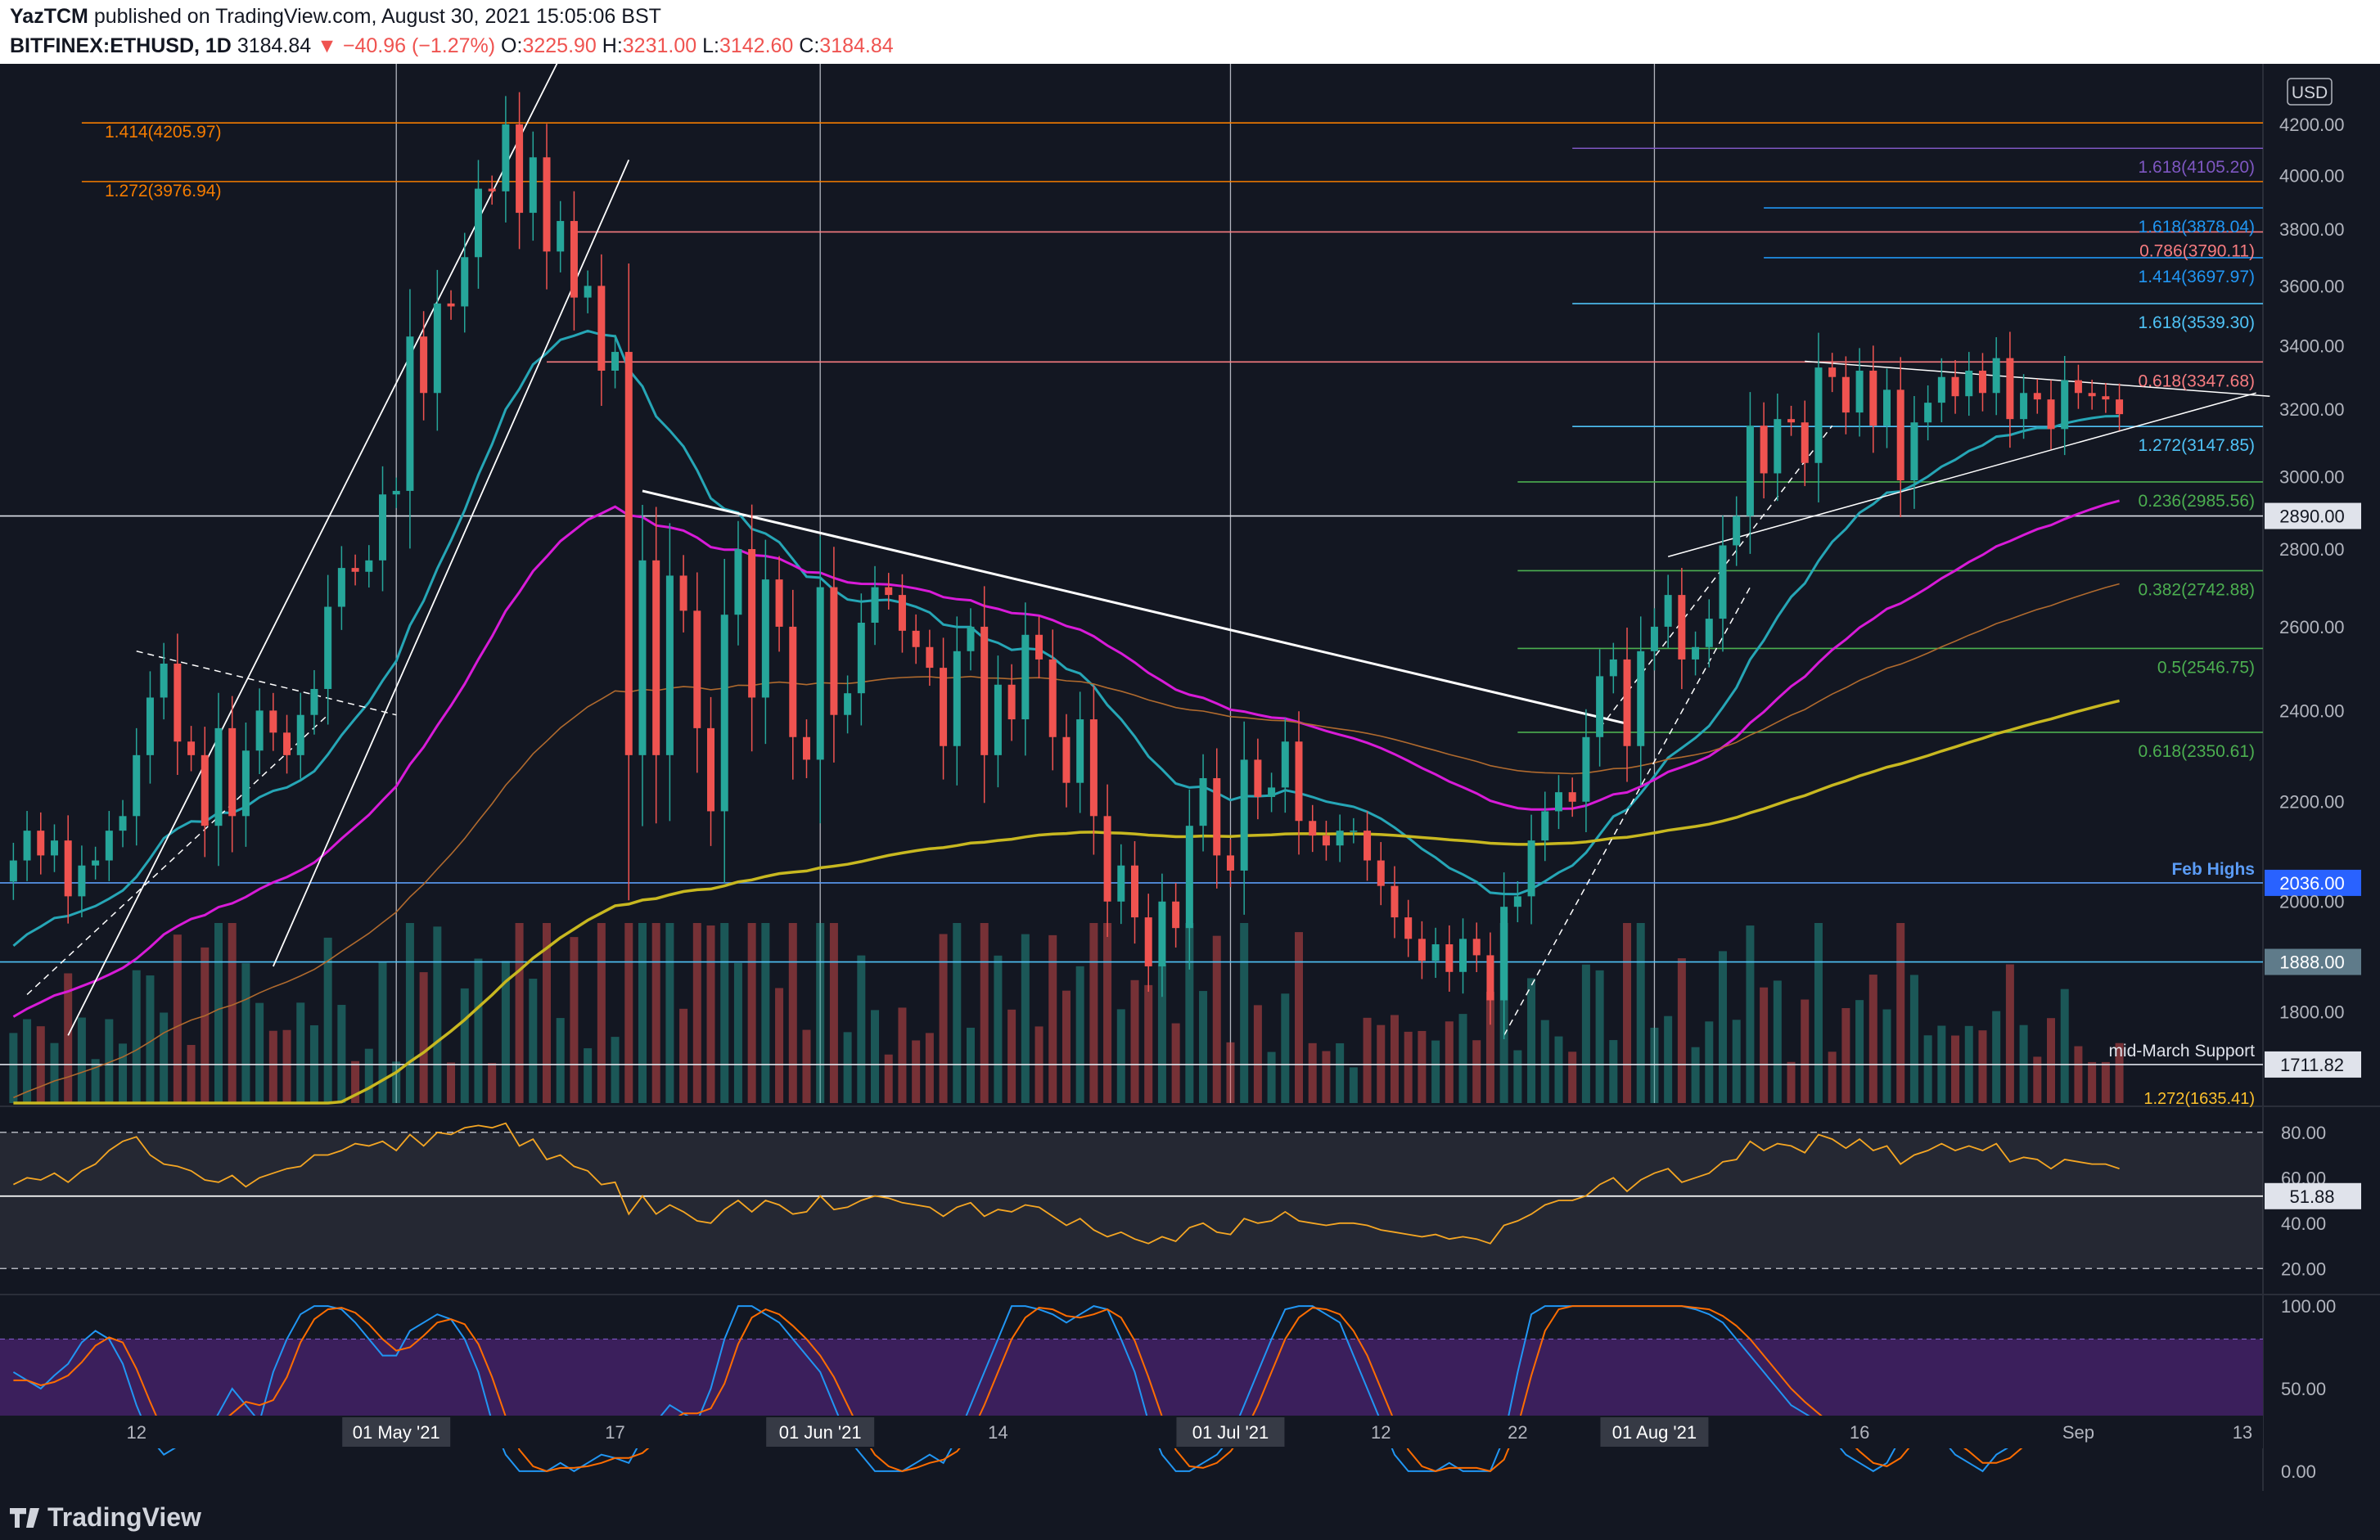 This screenshot has height=1540, width=2380. Describe the element at coordinates (2197, 250) in the screenshot. I see `fib-level-label: 0.786(3790.11)` at that location.